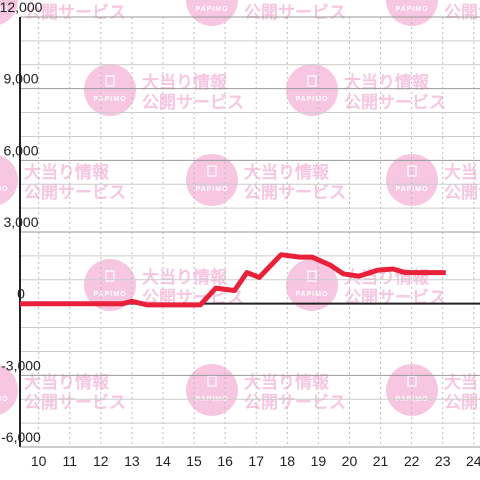 Image resolution: width=480 pixels, height=480 pixels. What do you see at coordinates (225, 461) in the screenshot?
I see `x-tick-label: 16` at bounding box center [225, 461].